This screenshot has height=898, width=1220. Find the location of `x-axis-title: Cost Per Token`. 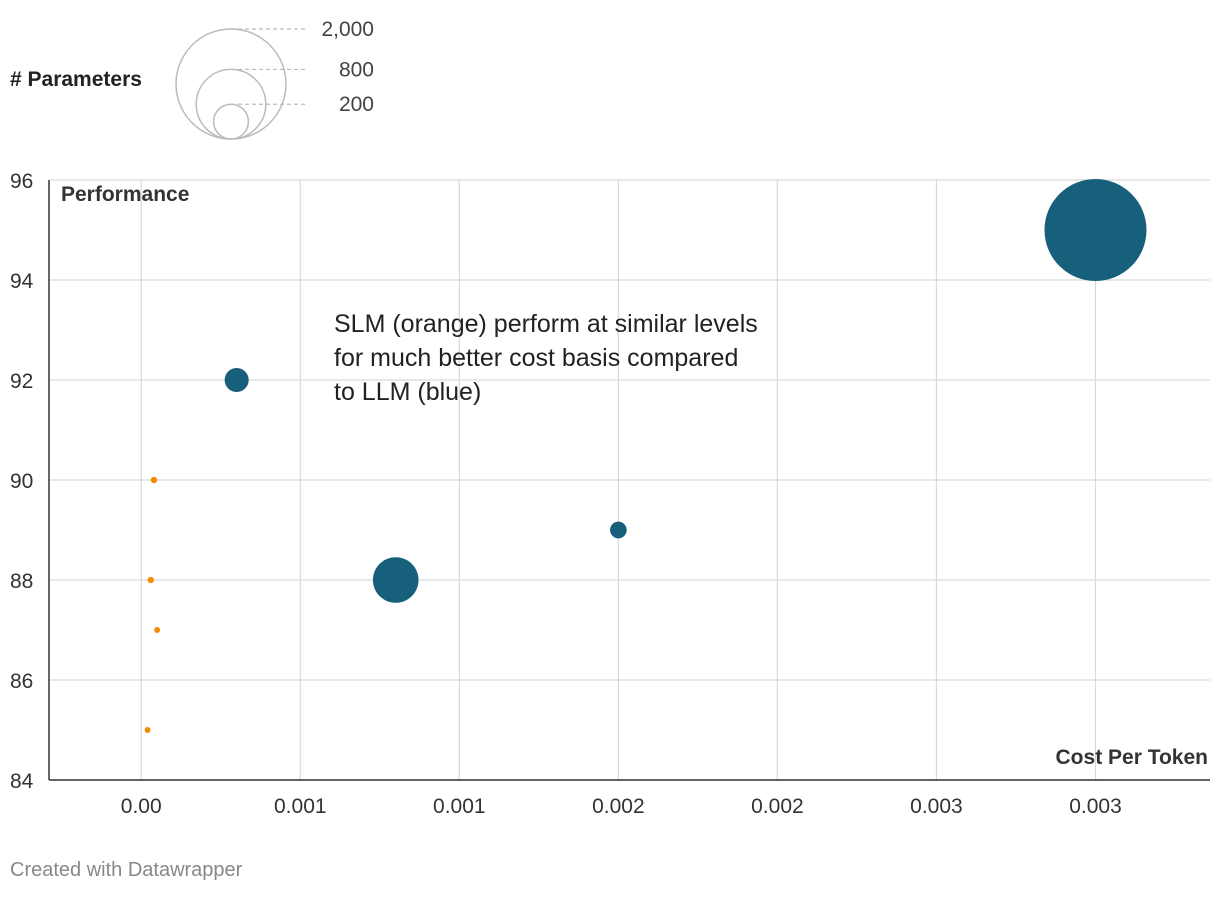

x-axis-title: Cost Per Token is located at coordinates (1132, 757).